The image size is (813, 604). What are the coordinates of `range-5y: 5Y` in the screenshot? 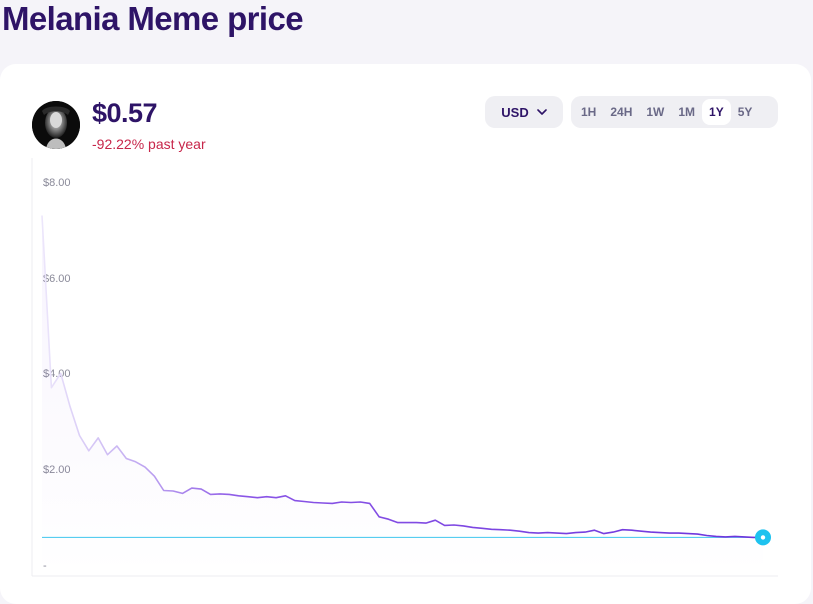 It's located at (745, 112).